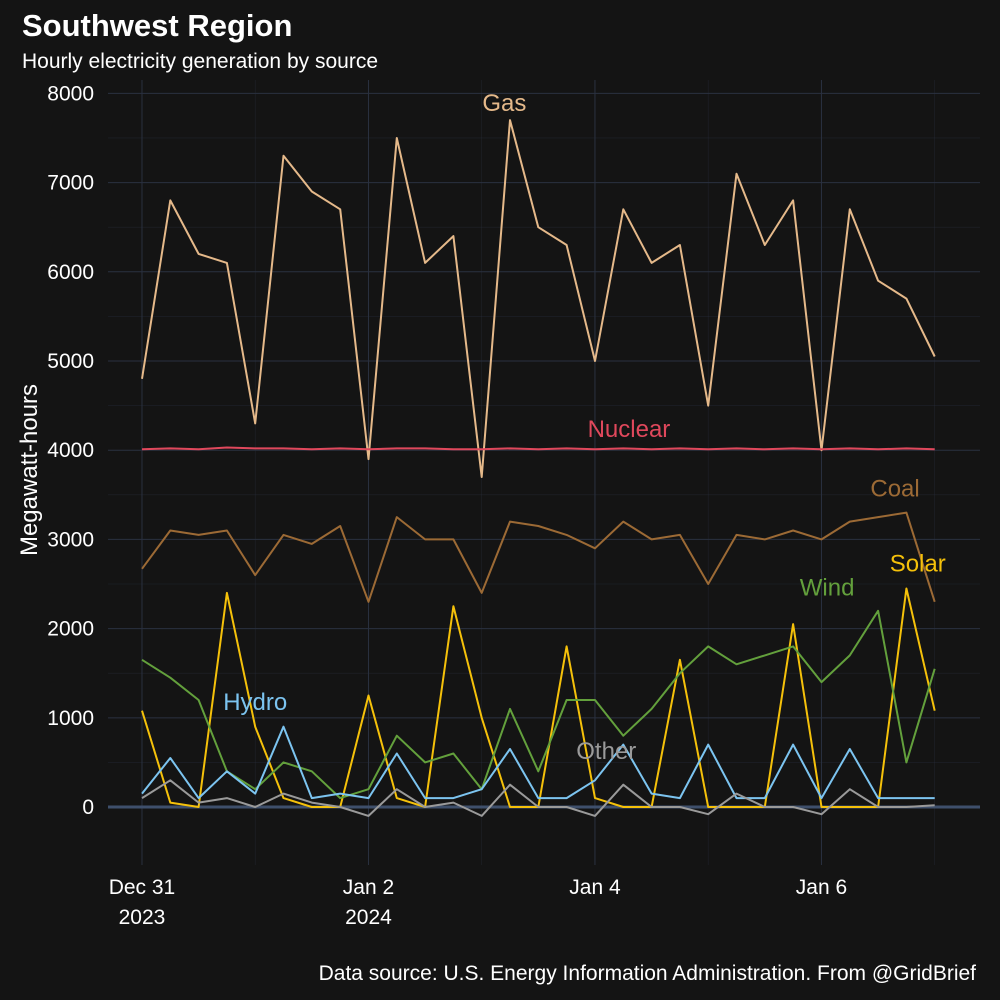 The image size is (1000, 1000). Describe the element at coordinates (918, 564) in the screenshot. I see `series-label-solar: Solar` at that location.